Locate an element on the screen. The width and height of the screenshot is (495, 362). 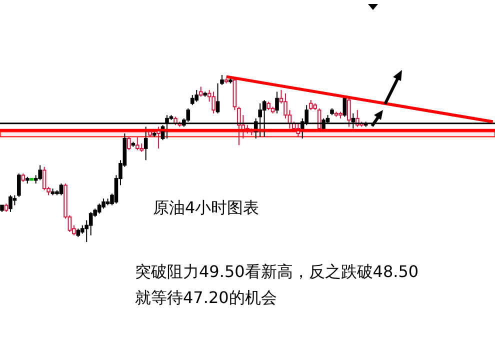
text: 突破阻力49.50看新高，反之跌破48.50 is located at coordinates (277, 272).